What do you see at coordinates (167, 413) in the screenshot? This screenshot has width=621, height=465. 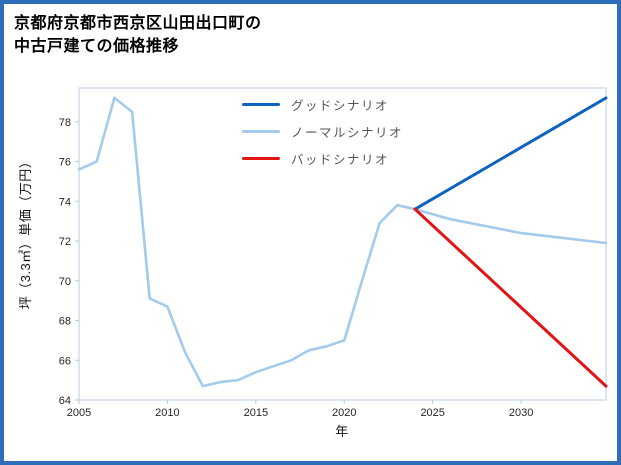 I see `x-tick-label: 2010` at bounding box center [167, 413].